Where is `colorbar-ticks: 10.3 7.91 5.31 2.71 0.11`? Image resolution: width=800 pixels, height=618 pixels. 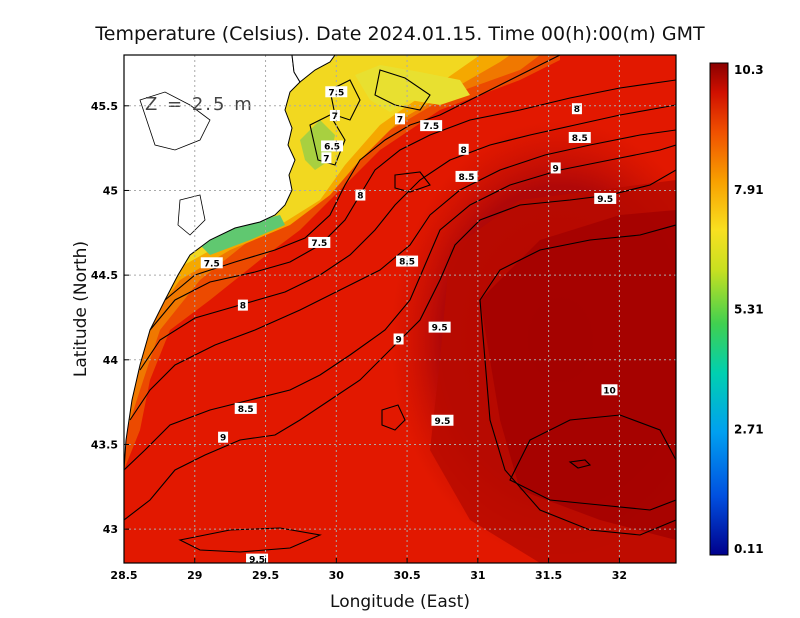 colorbar-ticks: 10.3 7.91 5.31 2.71 0.11 is located at coordinates (749, 309).